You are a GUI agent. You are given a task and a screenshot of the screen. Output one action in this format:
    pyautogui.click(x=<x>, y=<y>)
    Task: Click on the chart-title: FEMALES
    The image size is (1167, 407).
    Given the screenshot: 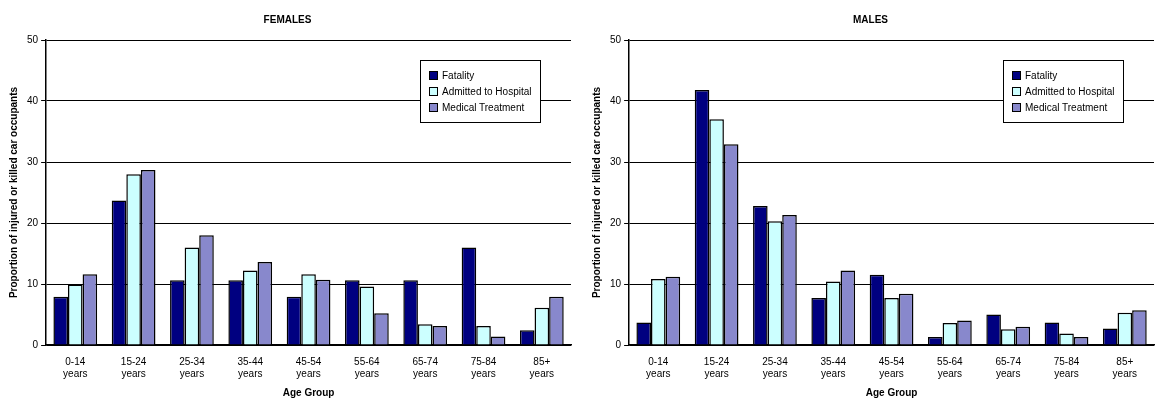 What is the action you would take?
    pyautogui.click(x=287, y=19)
    